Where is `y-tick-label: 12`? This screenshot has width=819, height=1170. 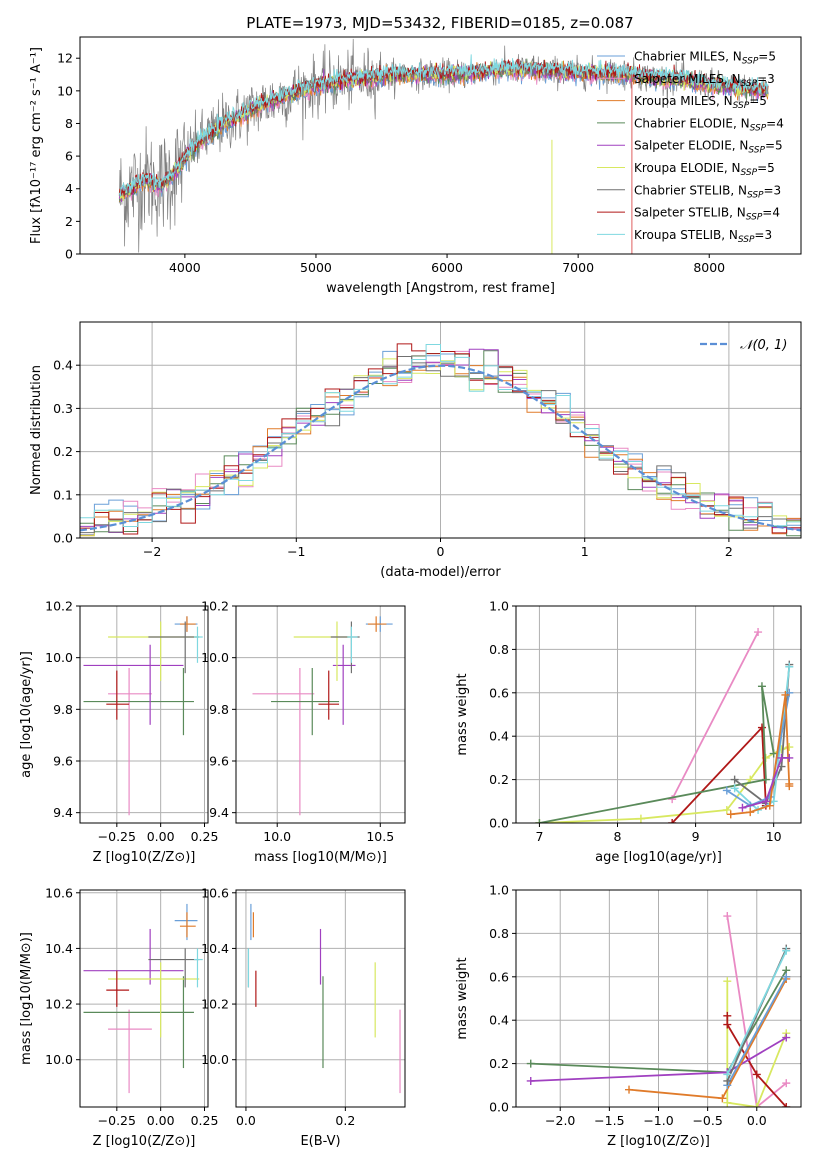 y-tick-label: 12 is located at coordinates (65, 58).